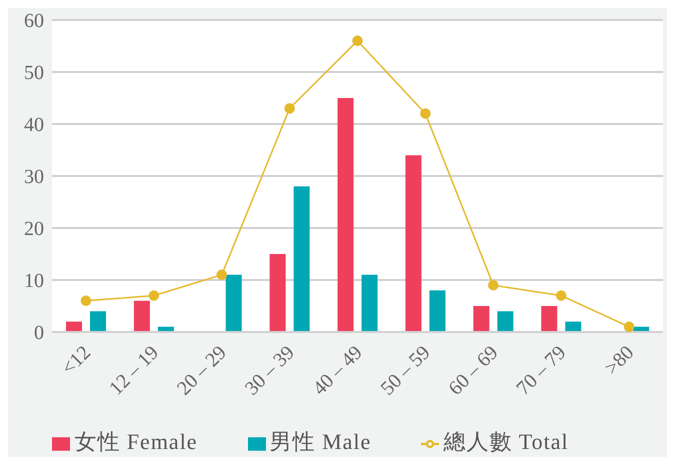 This screenshot has height=465, width=675. What do you see at coordinates (76, 361) in the screenshot?
I see `x-tick-label: <12` at bounding box center [76, 361].